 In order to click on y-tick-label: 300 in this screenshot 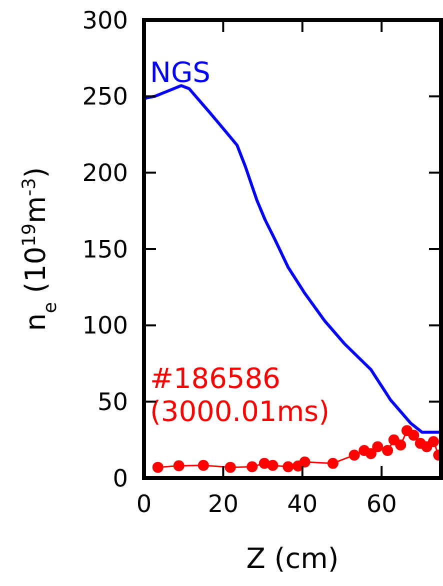, I will do `click(105, 20)`.